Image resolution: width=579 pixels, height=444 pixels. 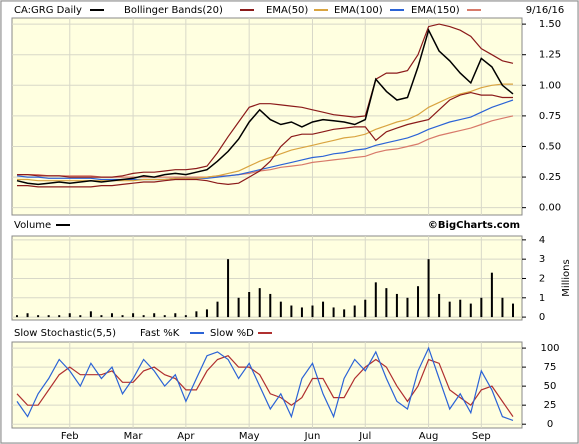 What do you see at coordinates (550, 24) in the screenshot?
I see `y-tick-label: 1.50` at bounding box center [550, 24].